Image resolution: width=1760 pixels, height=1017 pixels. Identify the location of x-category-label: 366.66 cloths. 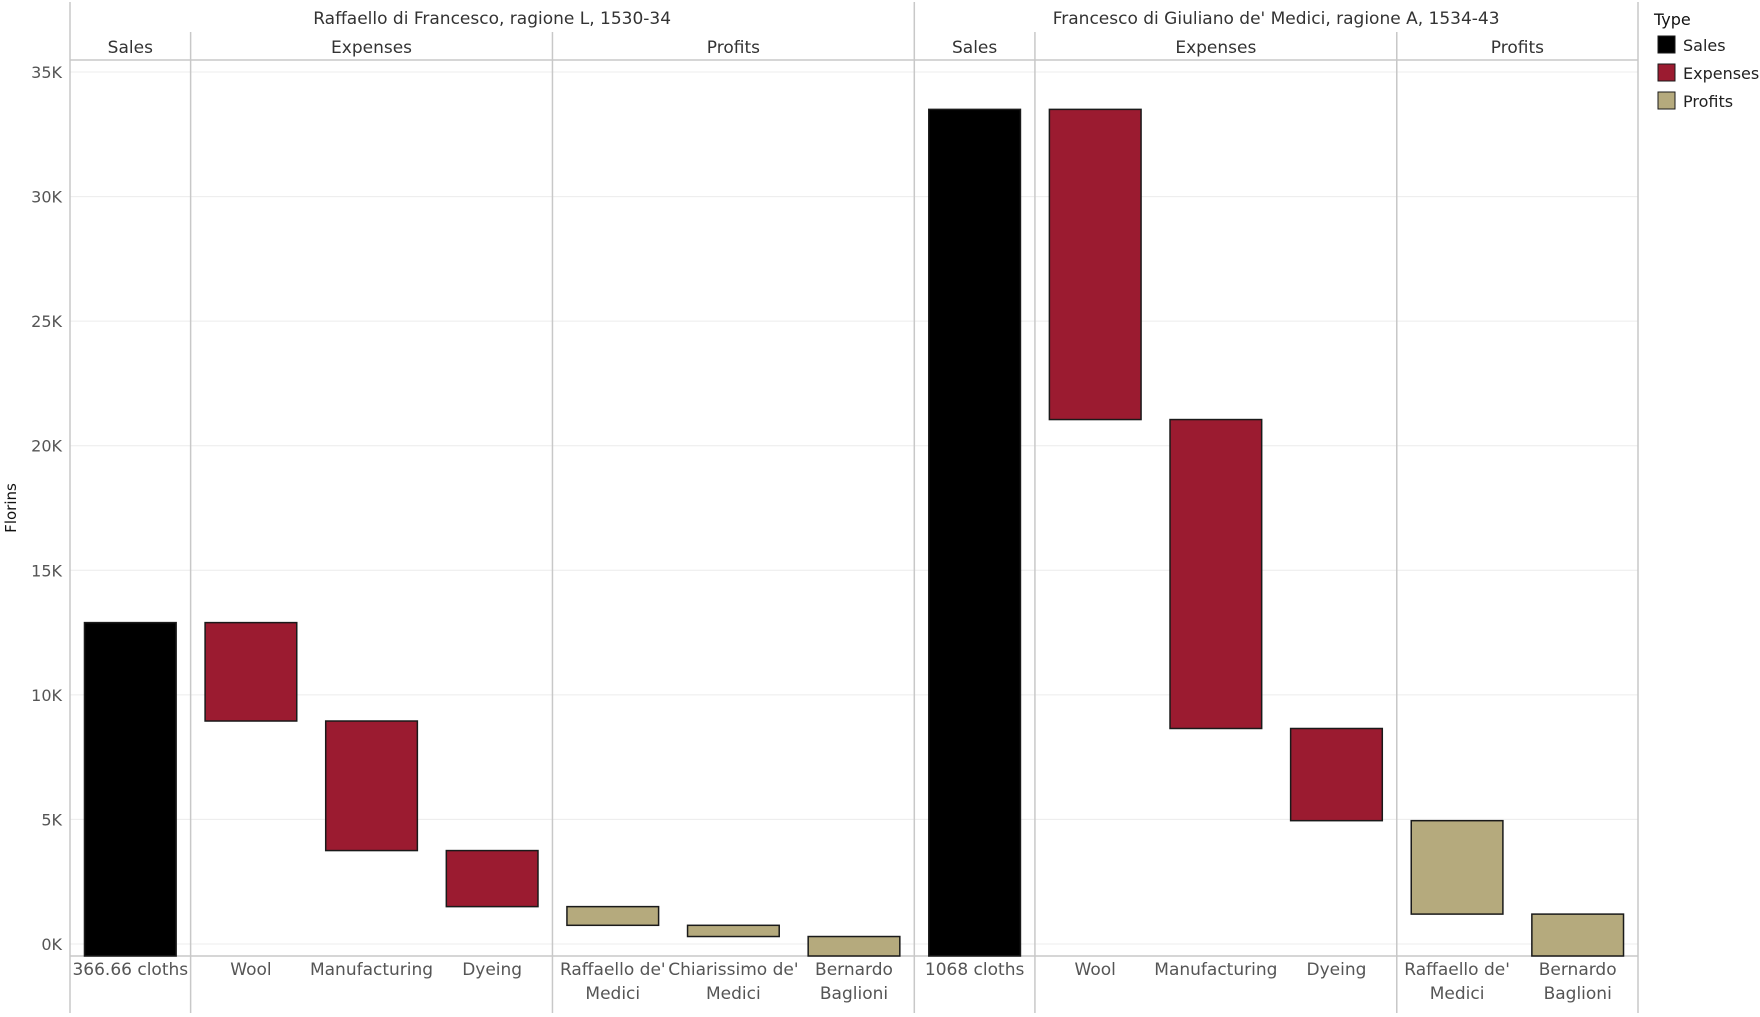
(130, 970).